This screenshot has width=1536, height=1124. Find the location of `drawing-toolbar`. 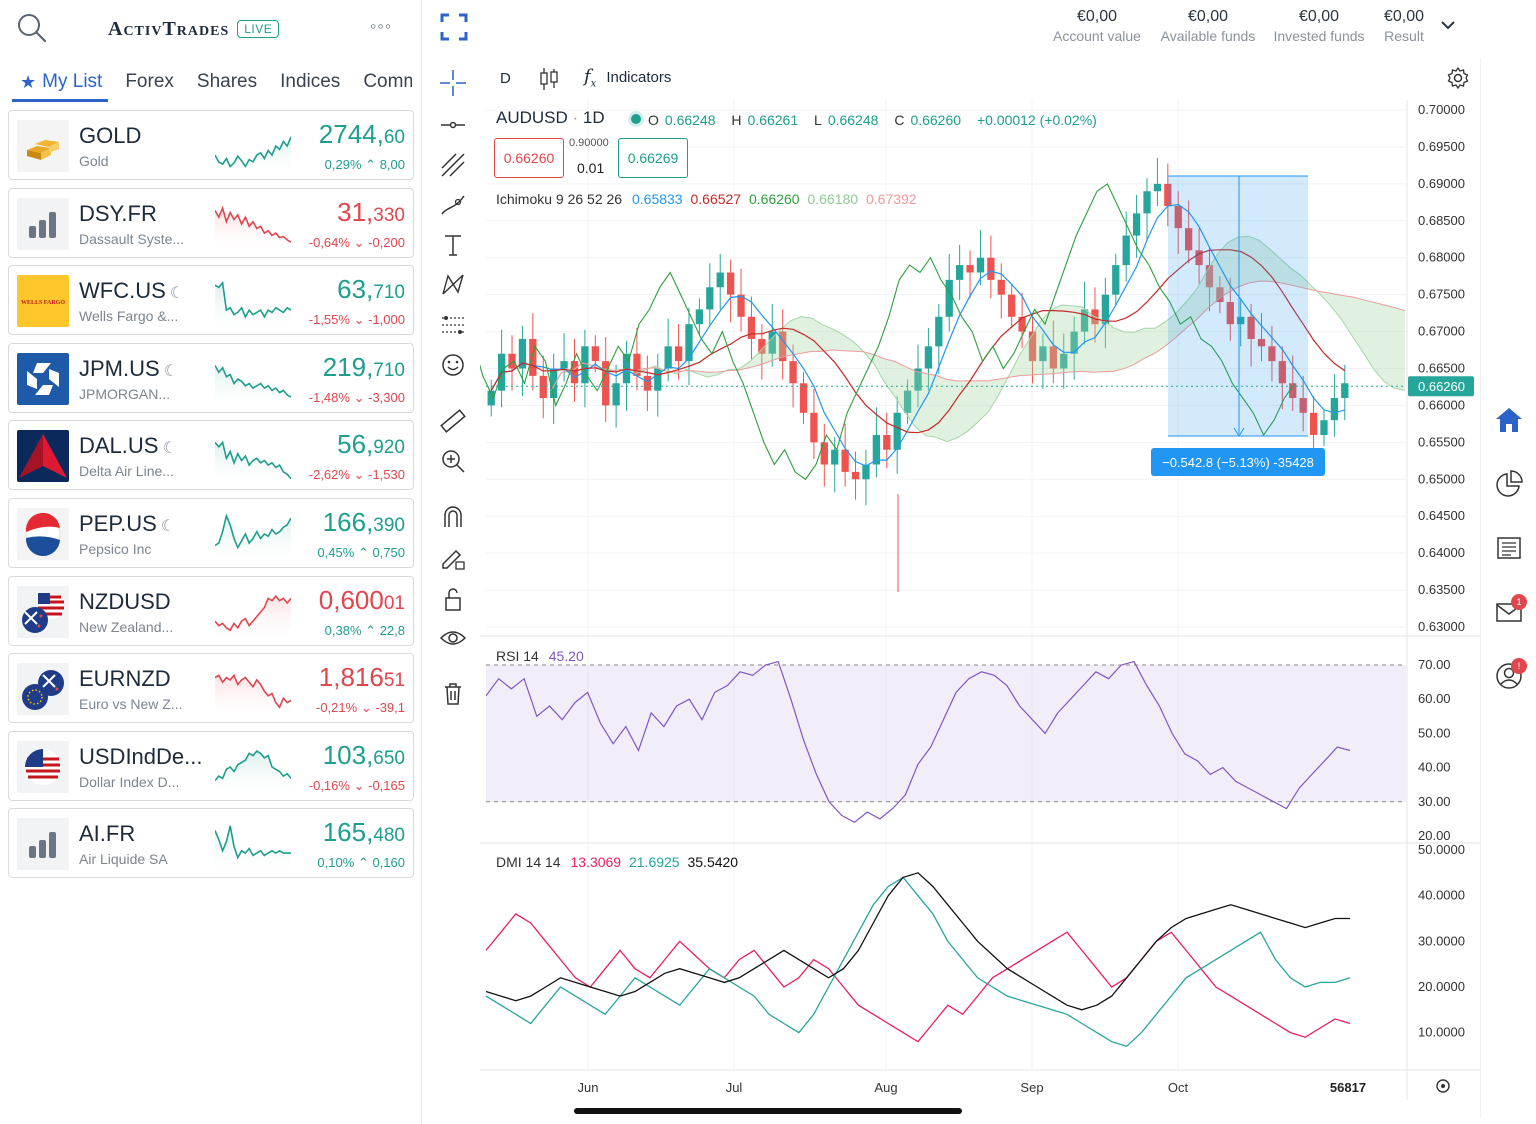

drawing-toolbar is located at coordinates (454, 588).